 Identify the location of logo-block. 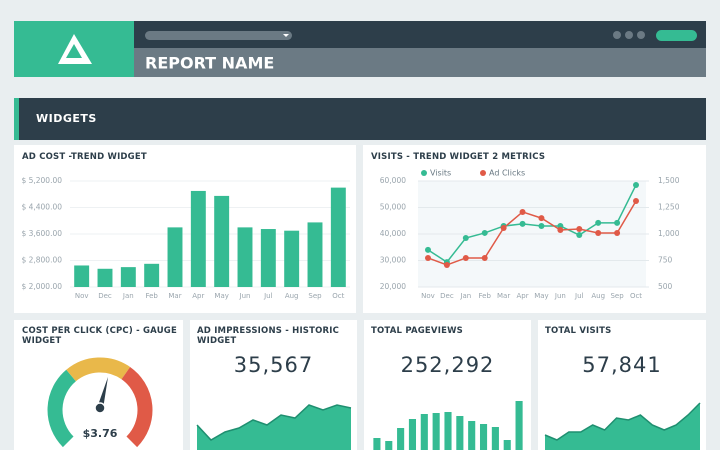
(74, 49).